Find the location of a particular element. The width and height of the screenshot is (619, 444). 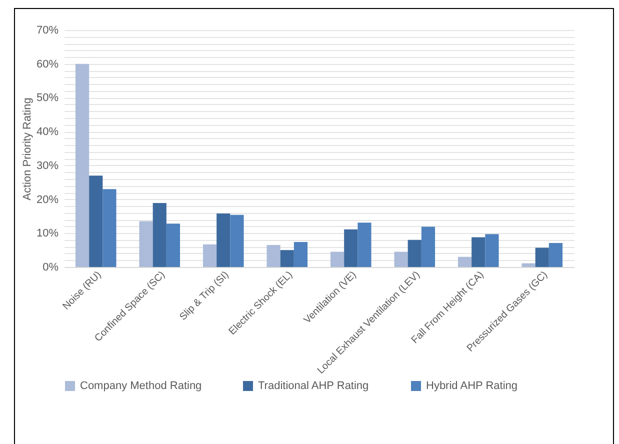

y-tick-label: 50% is located at coordinates (47, 98).